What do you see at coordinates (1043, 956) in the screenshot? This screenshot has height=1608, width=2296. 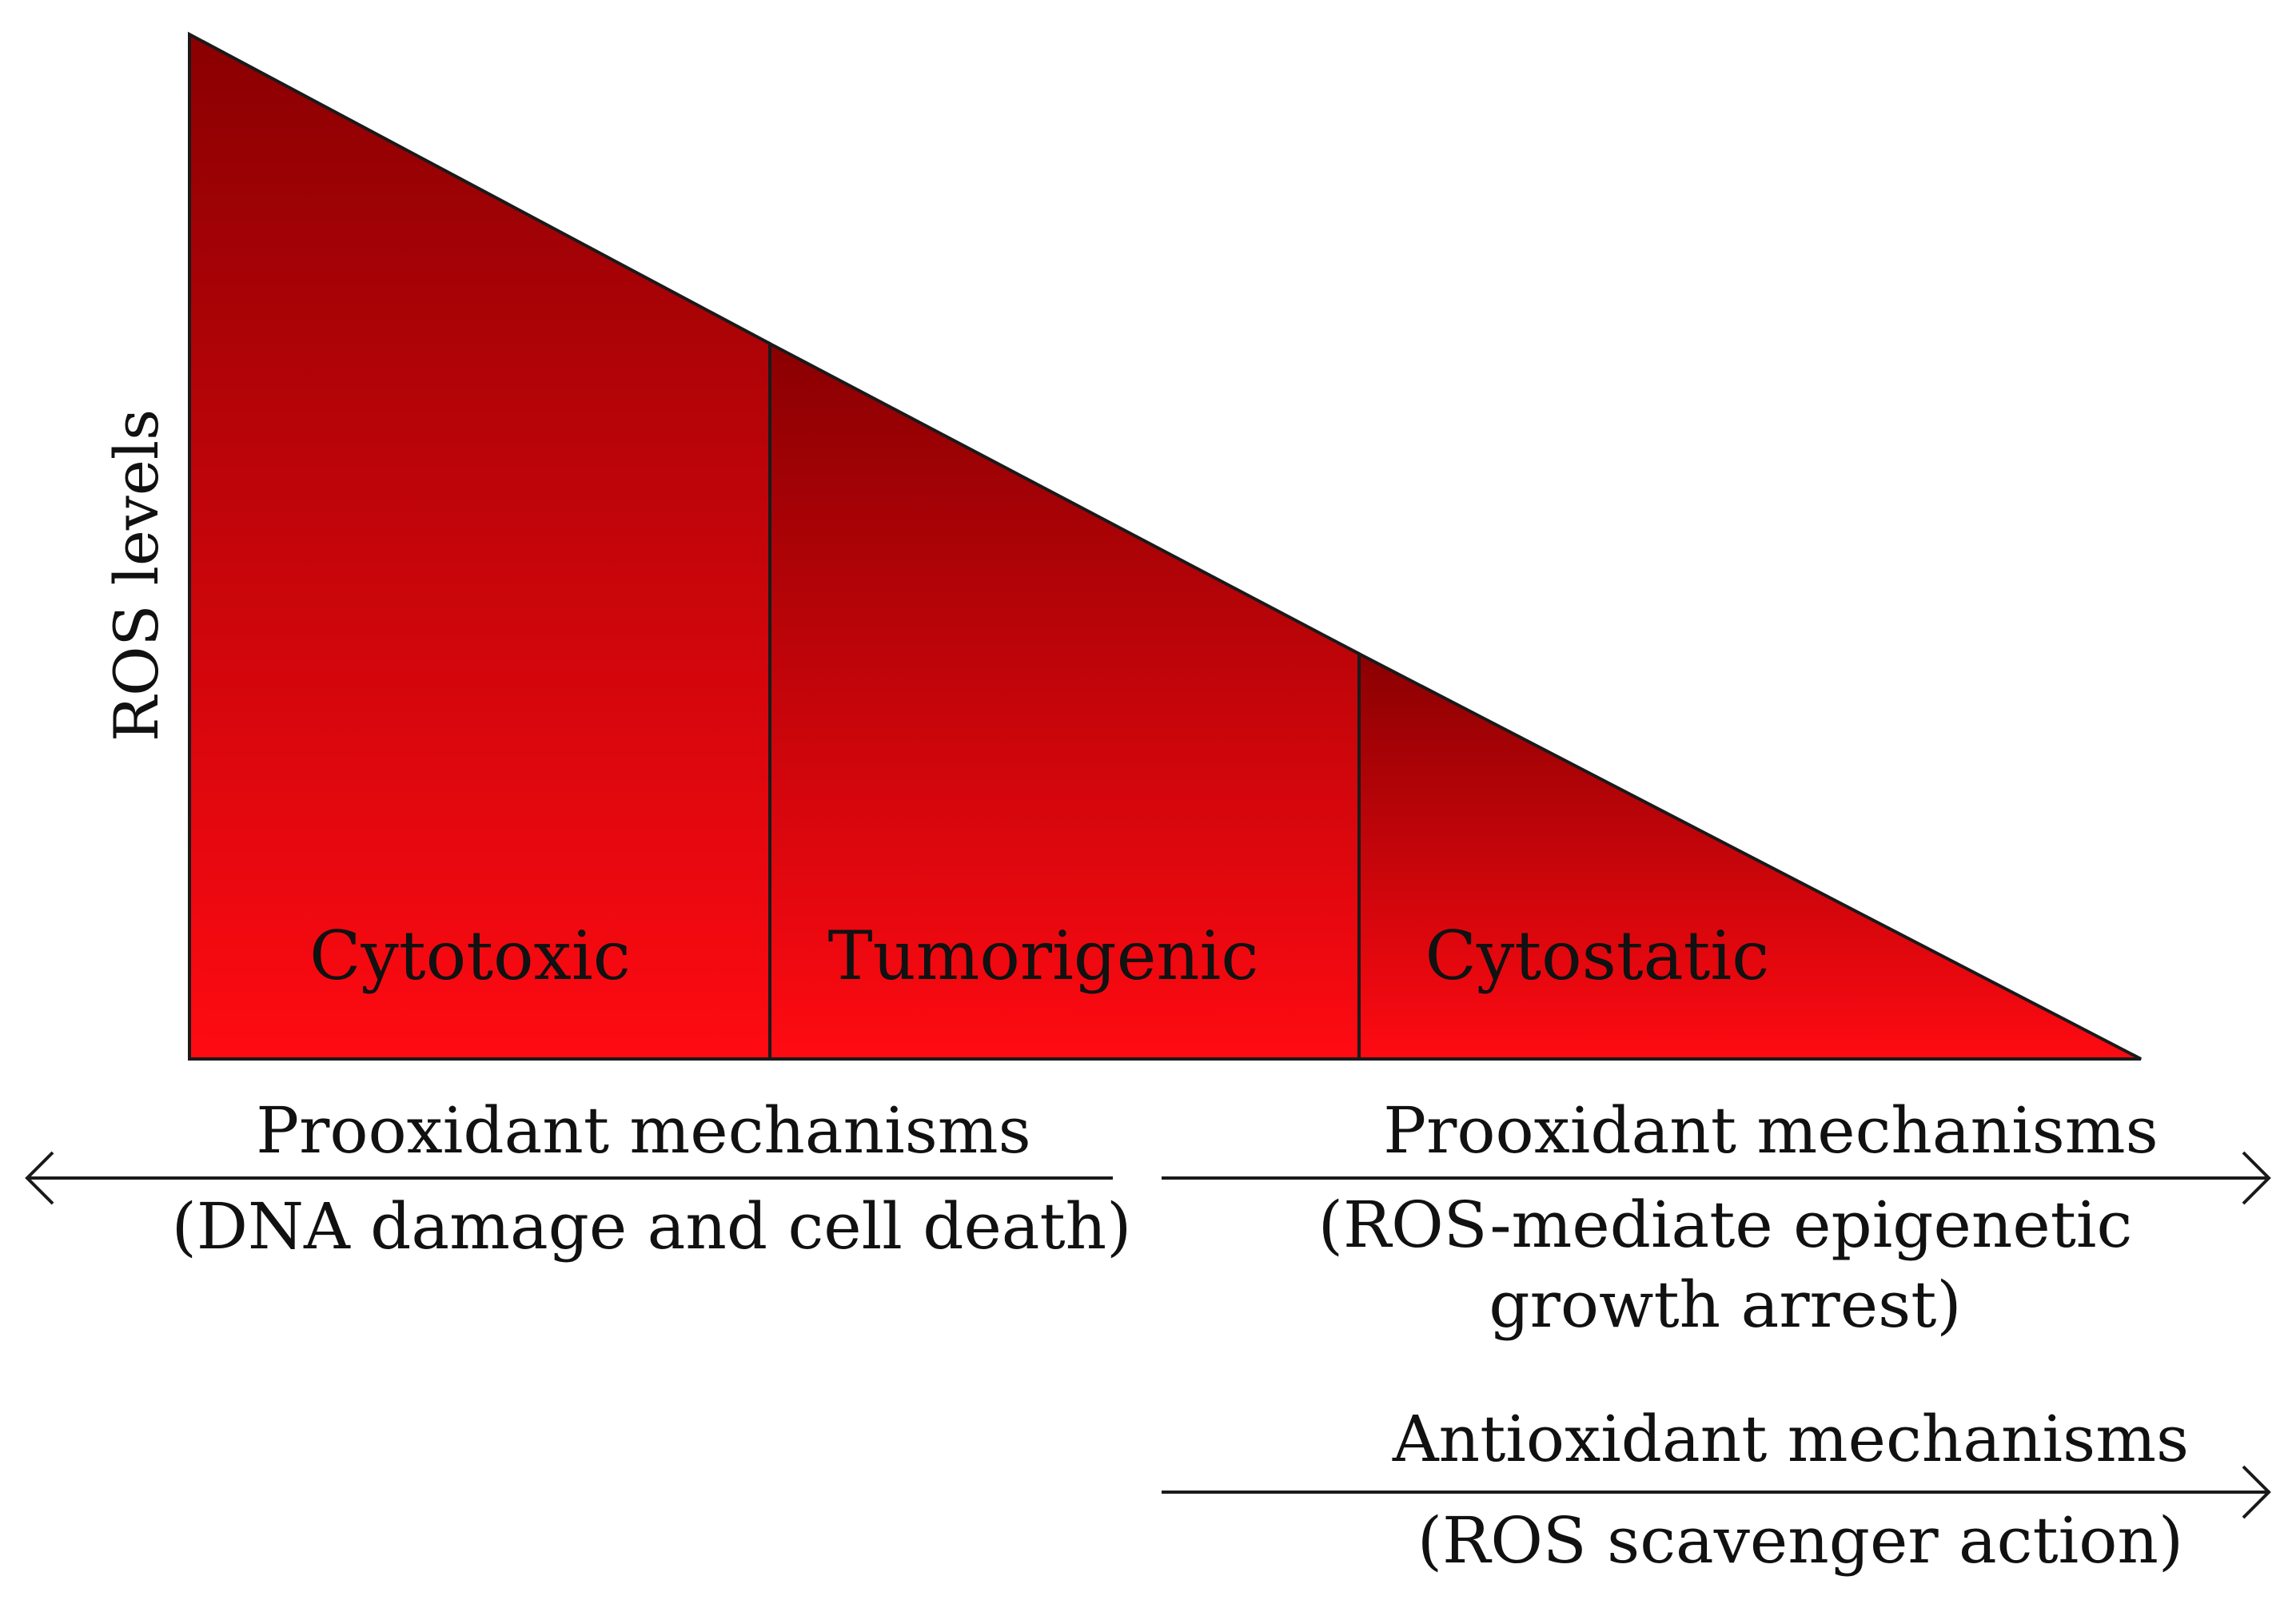 I see `zone-label-tumorigenic: Tumorigenic` at bounding box center [1043, 956].